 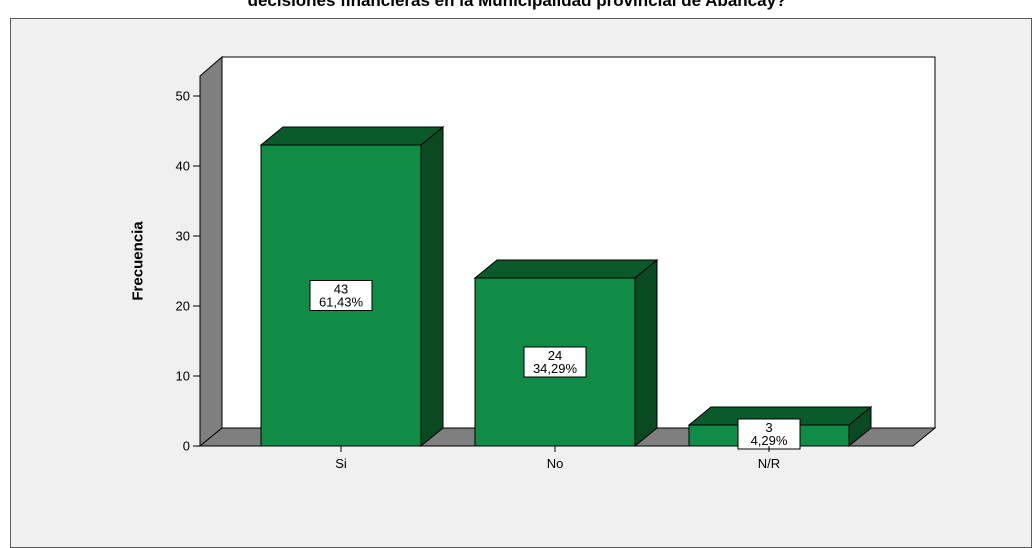 I want to click on data-label: 34,29%, so click(x=769, y=434).